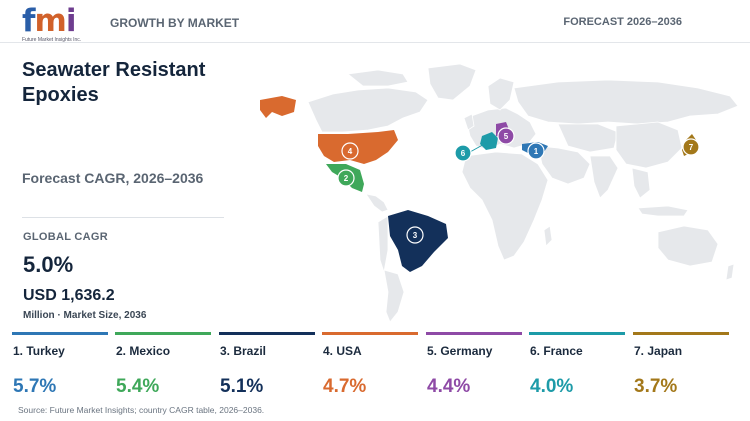  I want to click on marker-label-germany: 5, so click(506, 136).